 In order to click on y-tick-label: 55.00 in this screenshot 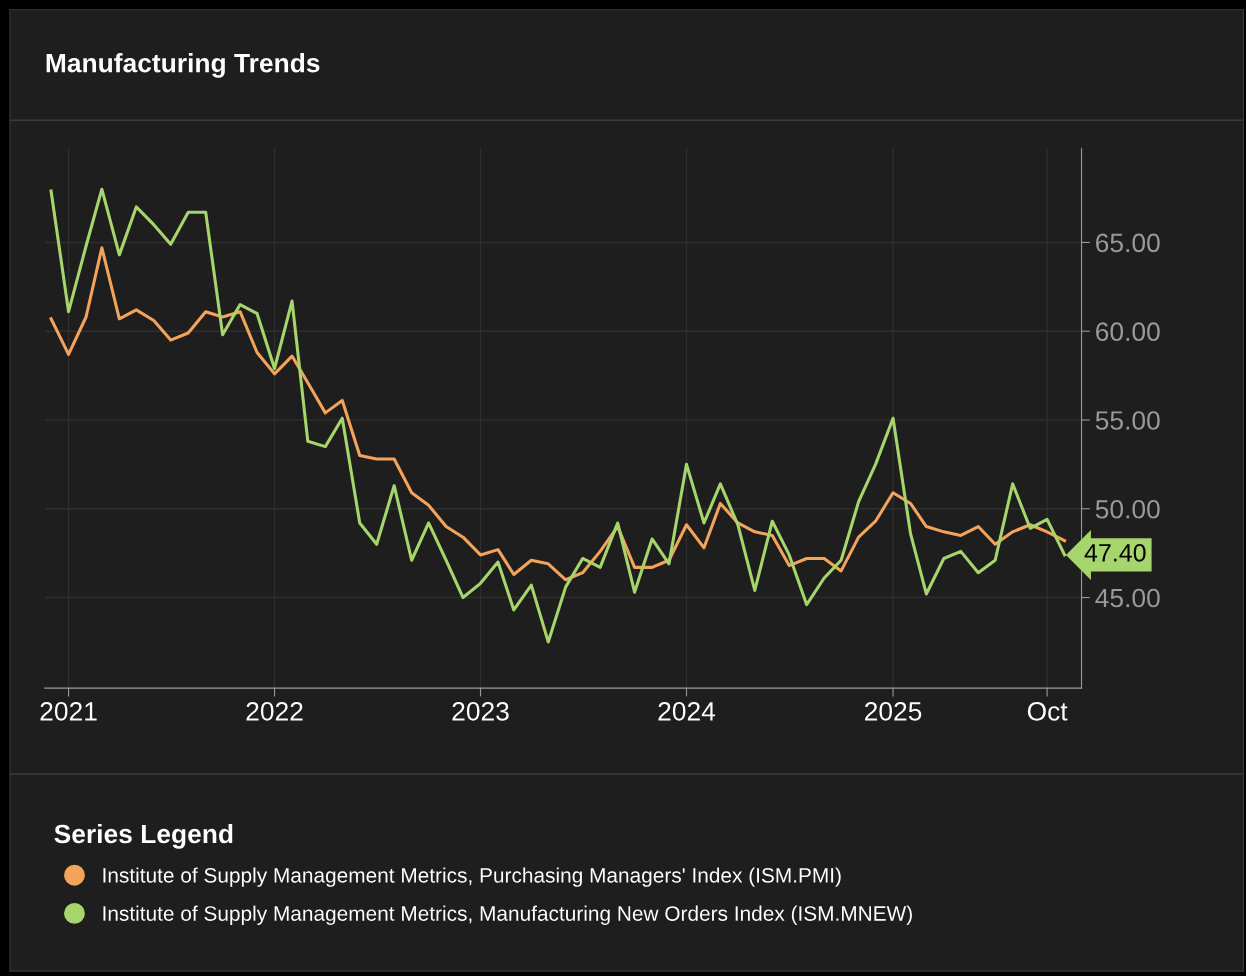, I will do `click(1127, 420)`.